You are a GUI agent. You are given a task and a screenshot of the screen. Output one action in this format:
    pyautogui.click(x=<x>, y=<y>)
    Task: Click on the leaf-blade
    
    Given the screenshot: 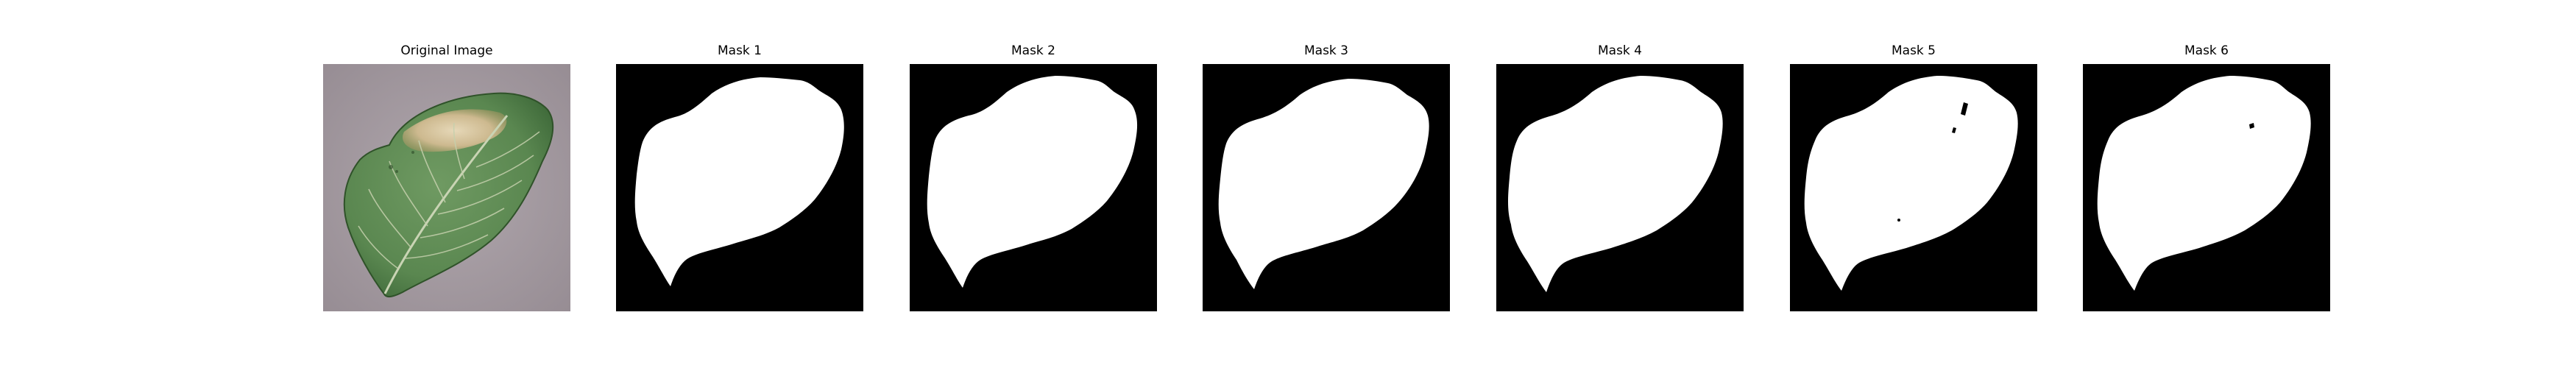 What is the action you would take?
    pyautogui.click(x=448, y=195)
    